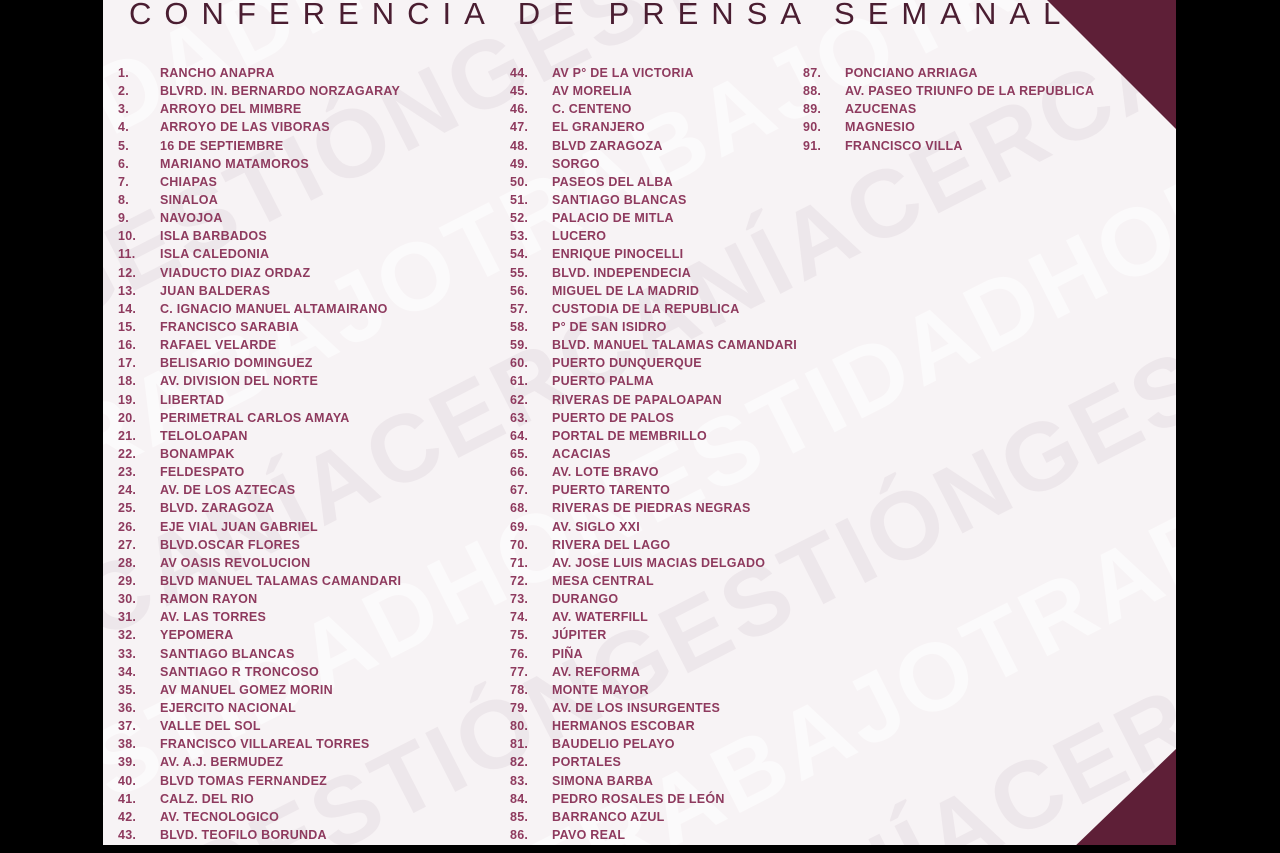 This screenshot has width=1280, height=853. Describe the element at coordinates (192, 399) in the screenshot. I see `list-item-label: LIBERTAD` at that location.